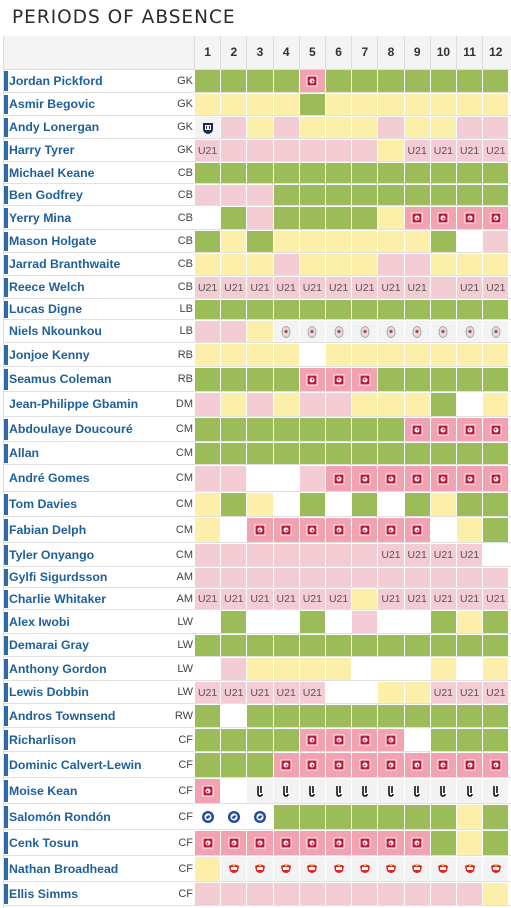 This screenshot has width=511, height=908. I want to click on player-name-link: Jonjoe Kenny, so click(49, 354).